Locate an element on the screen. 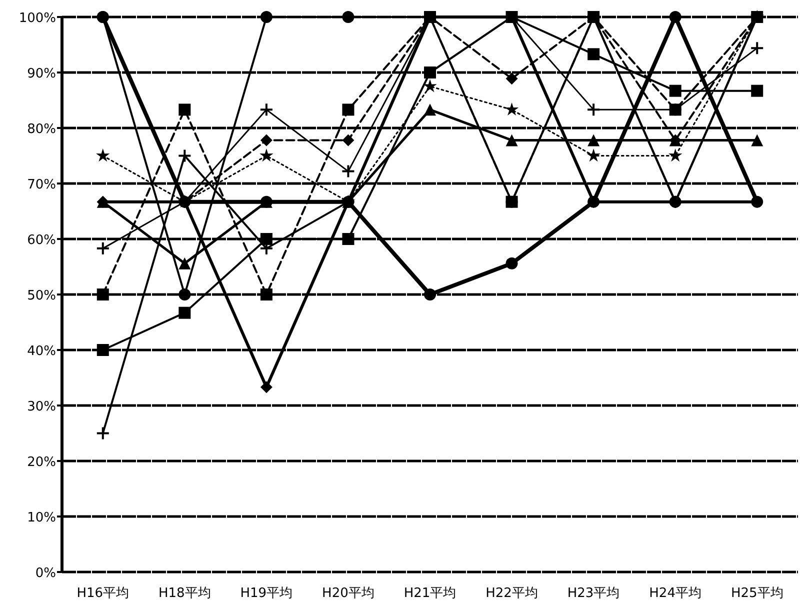 Image resolution: width=800 pixels, height=612 pixels. x-tick-label: H24平均 is located at coordinates (675, 593).